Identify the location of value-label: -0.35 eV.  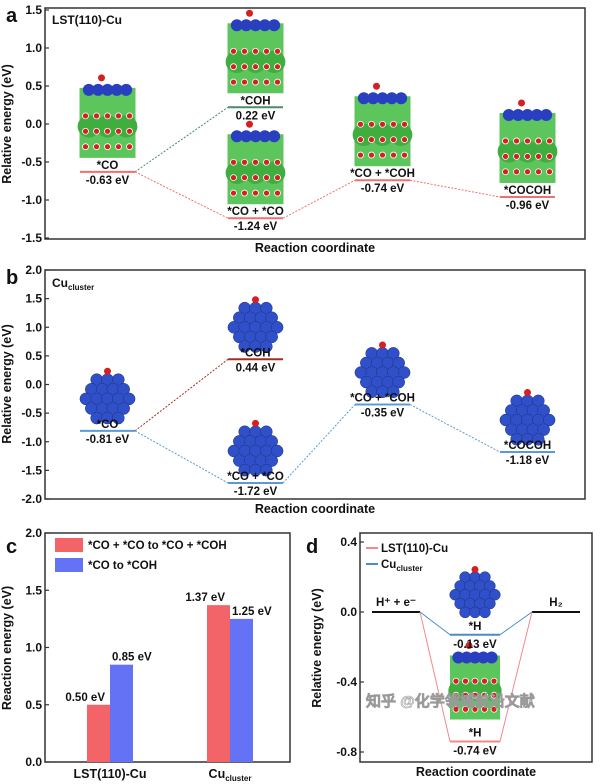
(383, 414).